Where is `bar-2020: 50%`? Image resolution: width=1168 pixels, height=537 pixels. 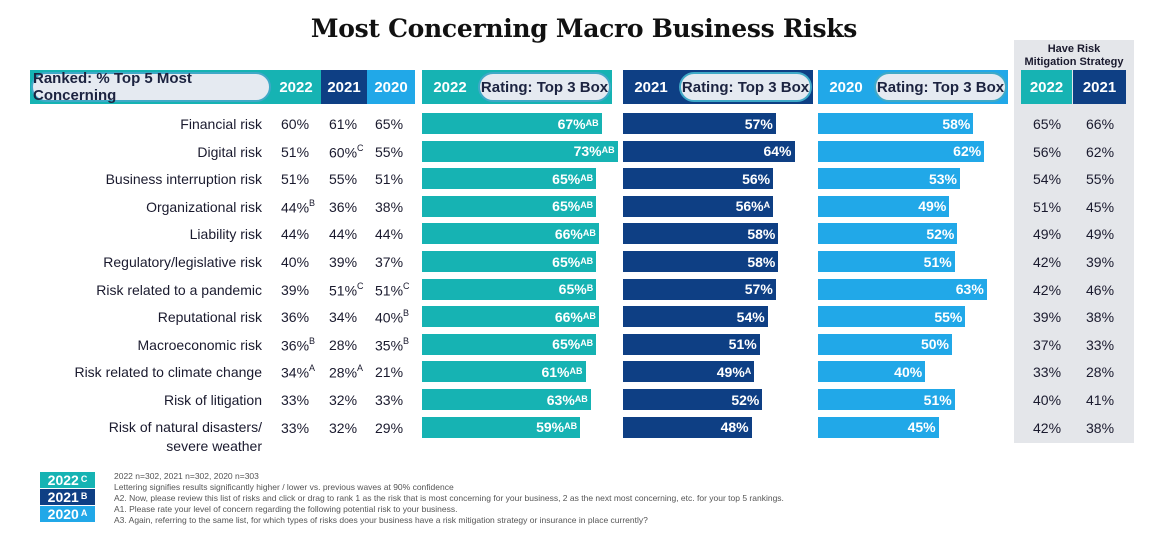
bar-2020: 50% is located at coordinates (885, 344).